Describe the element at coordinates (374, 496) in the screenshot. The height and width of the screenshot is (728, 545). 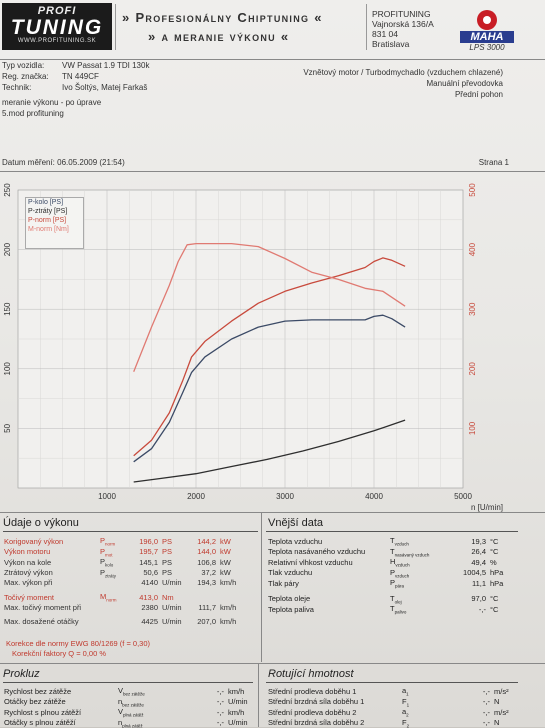
I see `x-tick-label: 4000` at that location.